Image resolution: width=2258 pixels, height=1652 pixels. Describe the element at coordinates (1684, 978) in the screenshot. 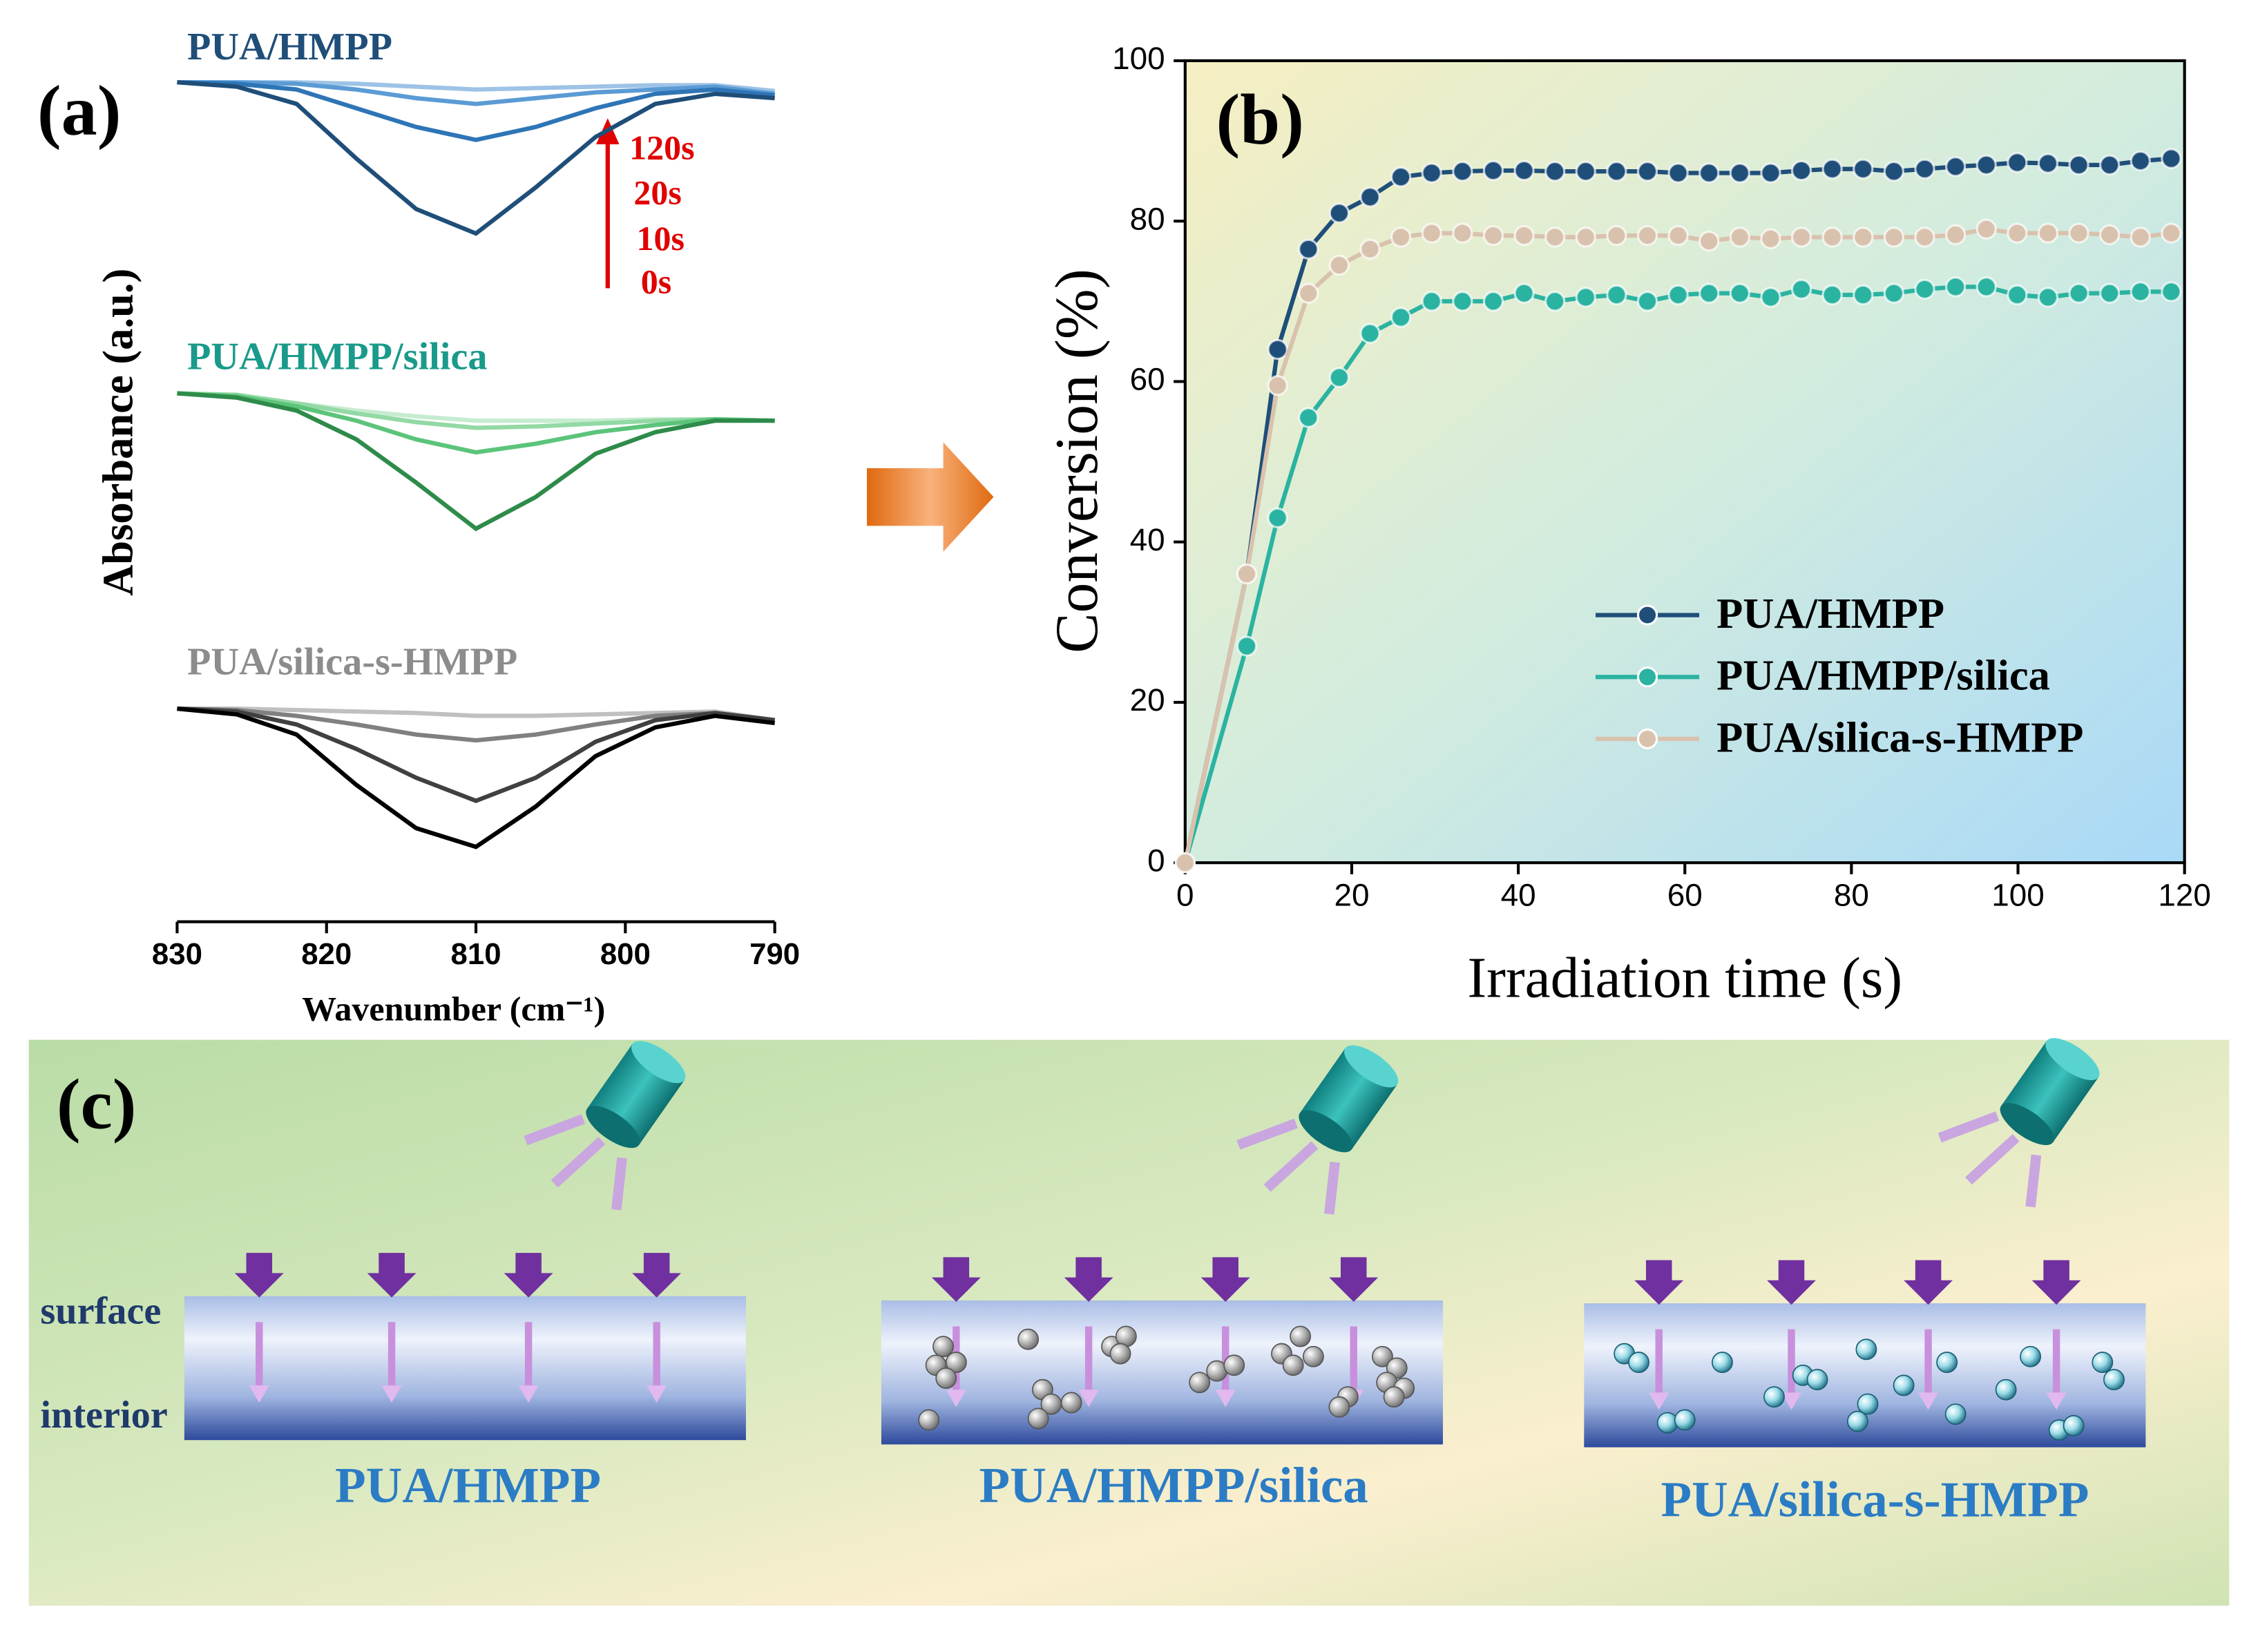

I see `x-axis-label: Irradiation time (s)` at that location.